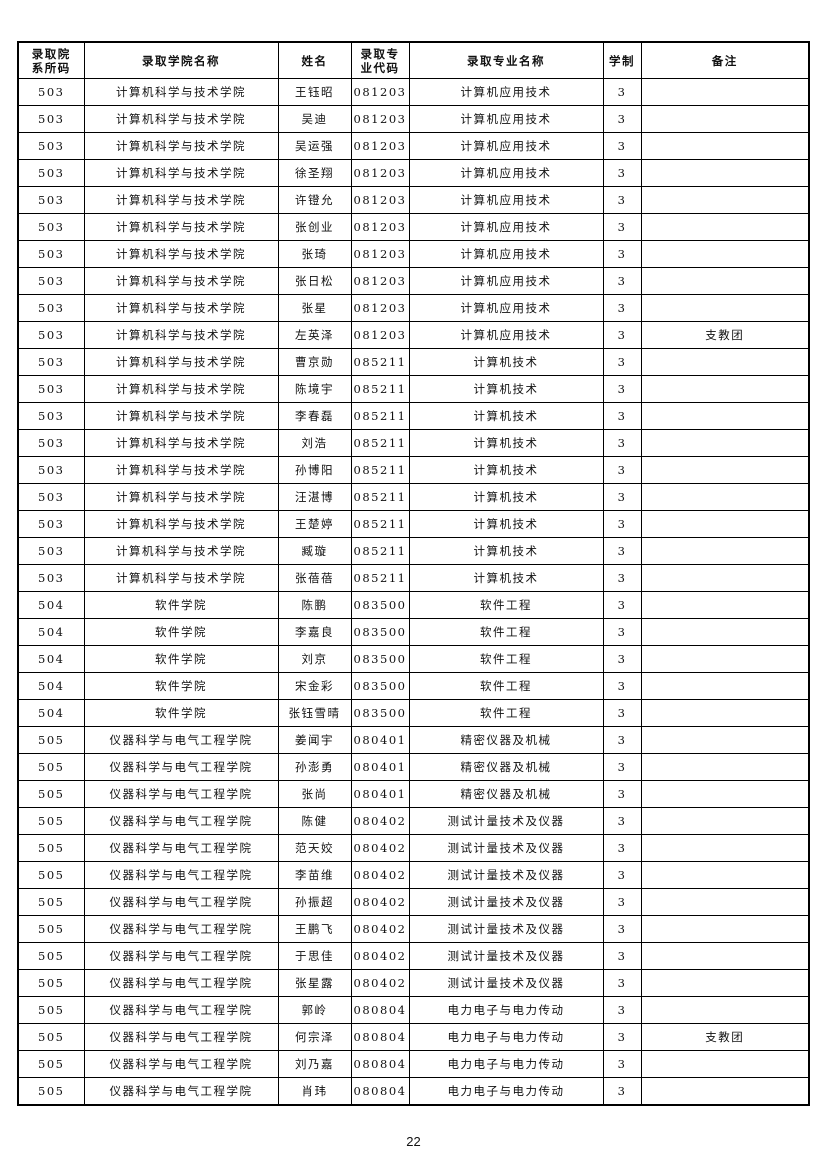 The width and height of the screenshot is (827, 1169). I want to click on table-row: 503 计算机科学与技术学院 汪湛博 085211 计算机技术 3, so click(413, 497).